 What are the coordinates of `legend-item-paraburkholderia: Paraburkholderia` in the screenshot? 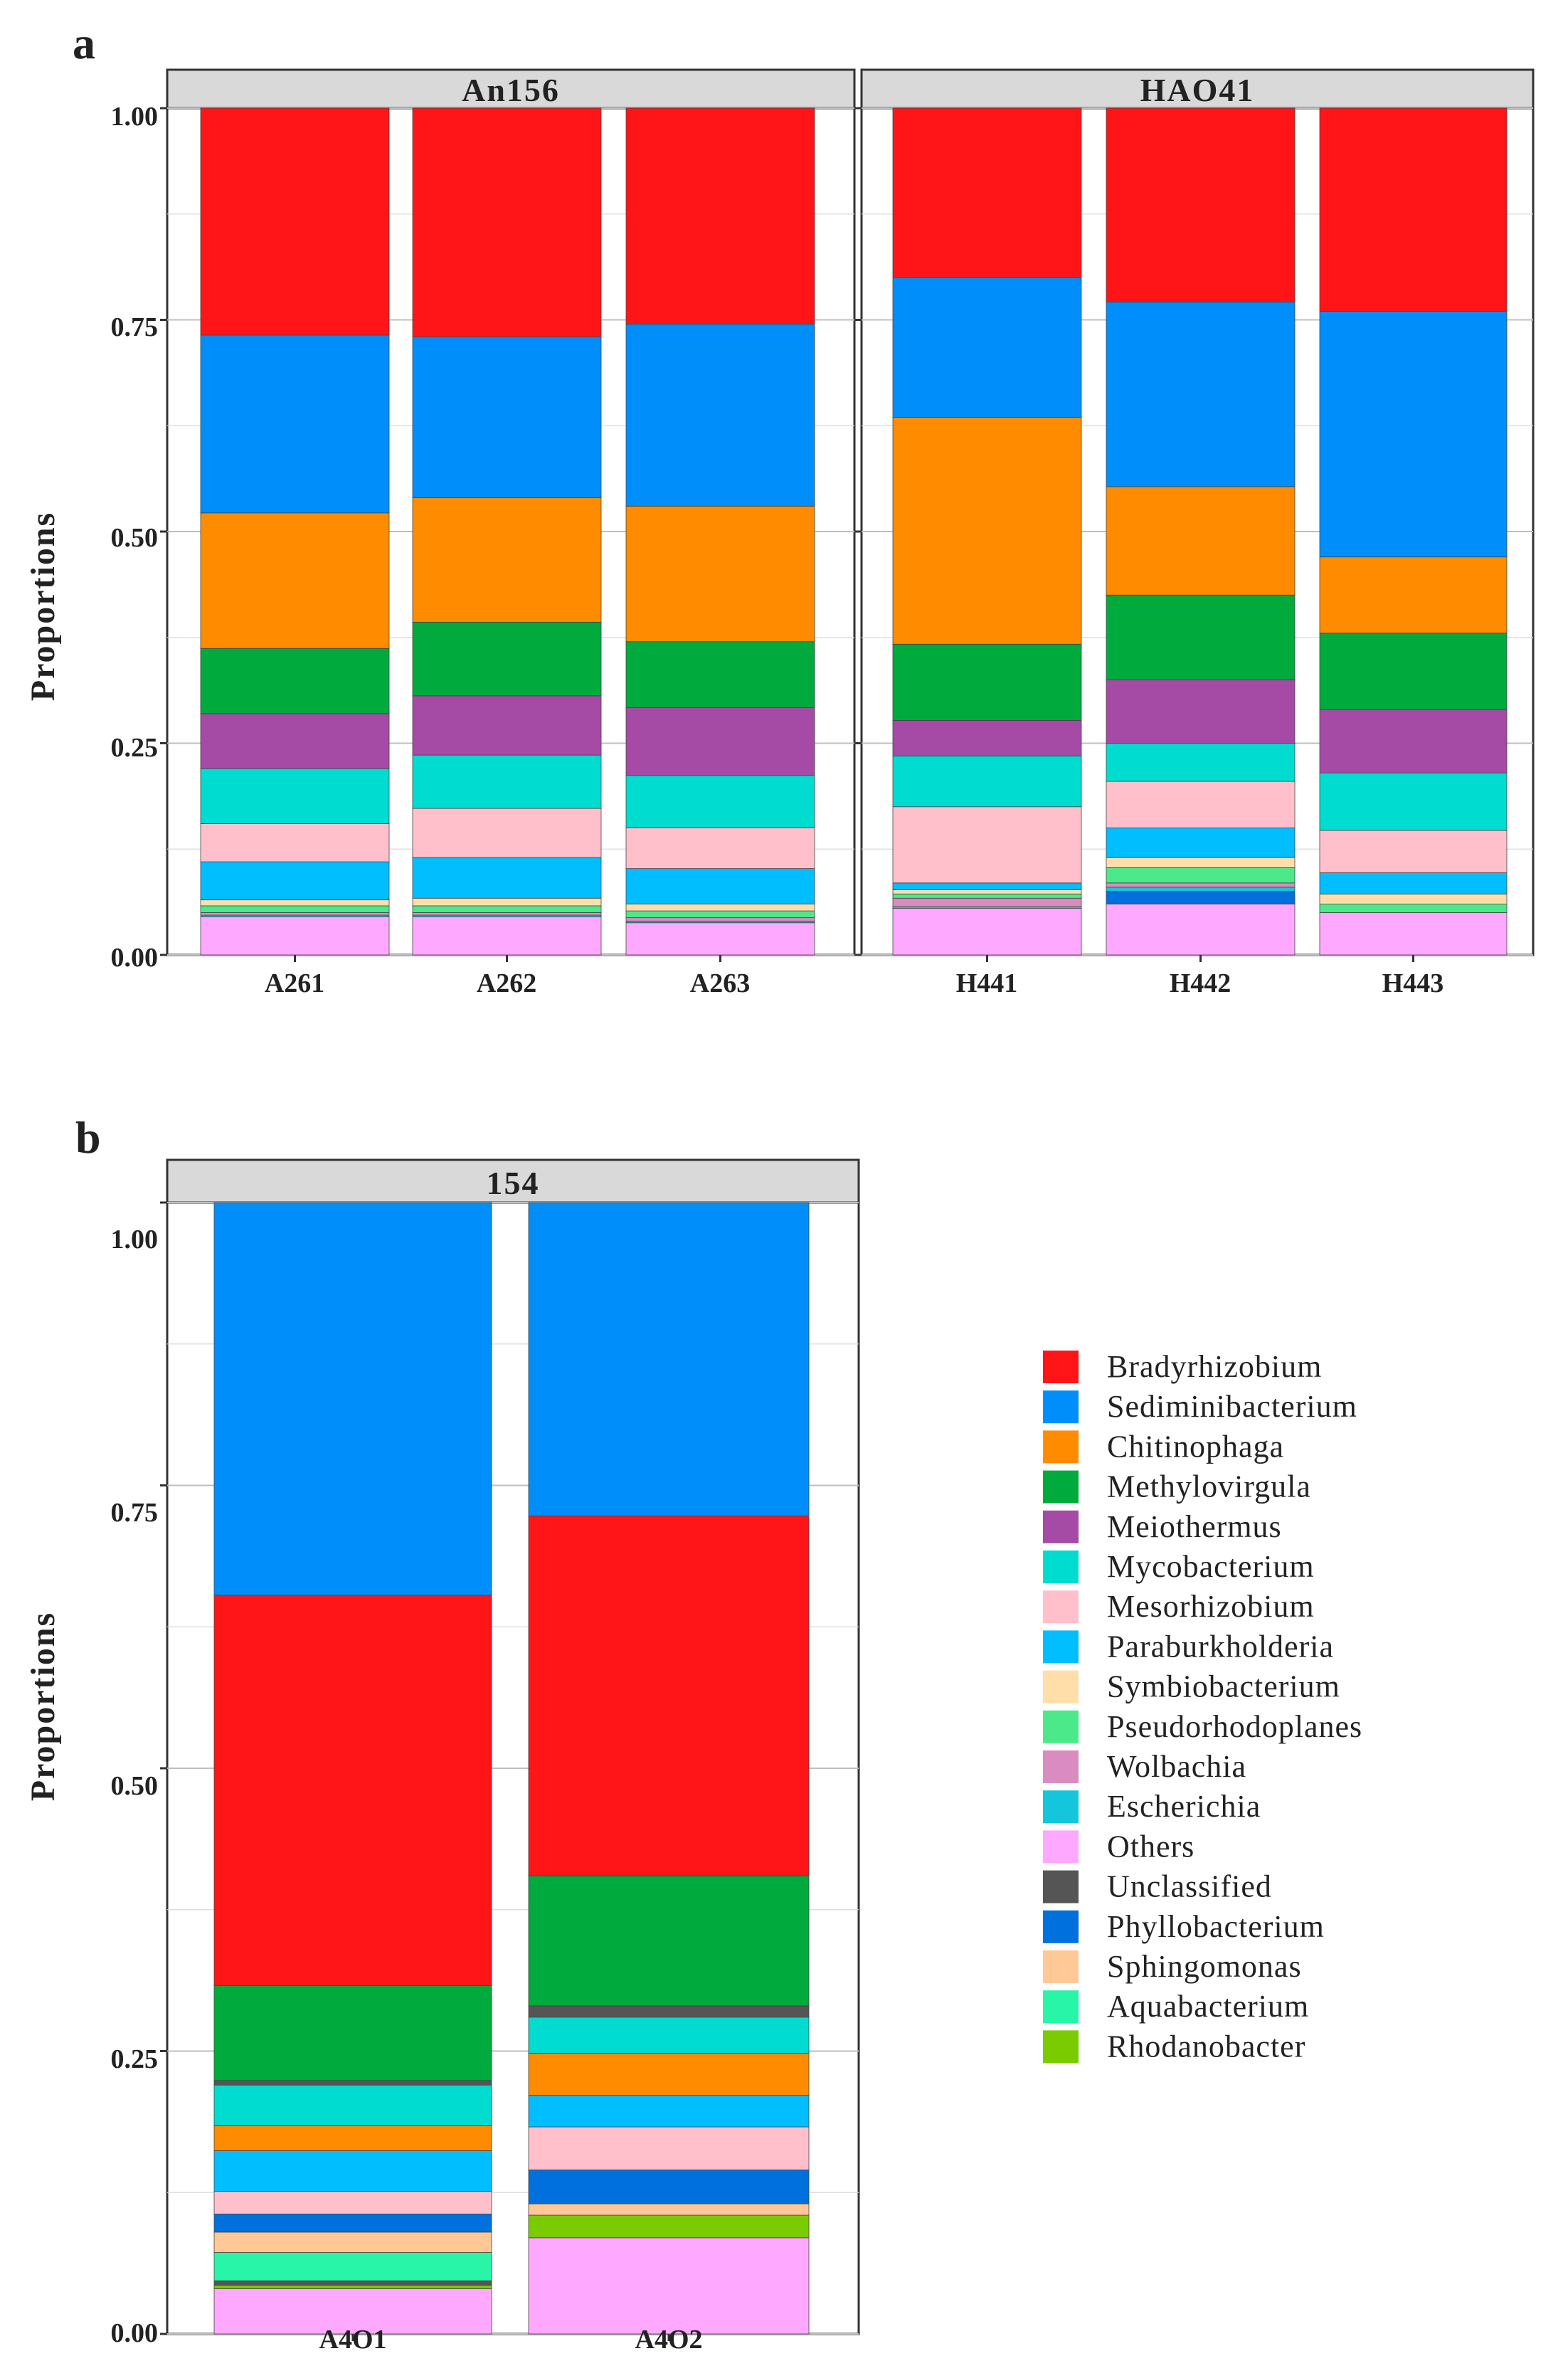 It's located at (1188, 1646).